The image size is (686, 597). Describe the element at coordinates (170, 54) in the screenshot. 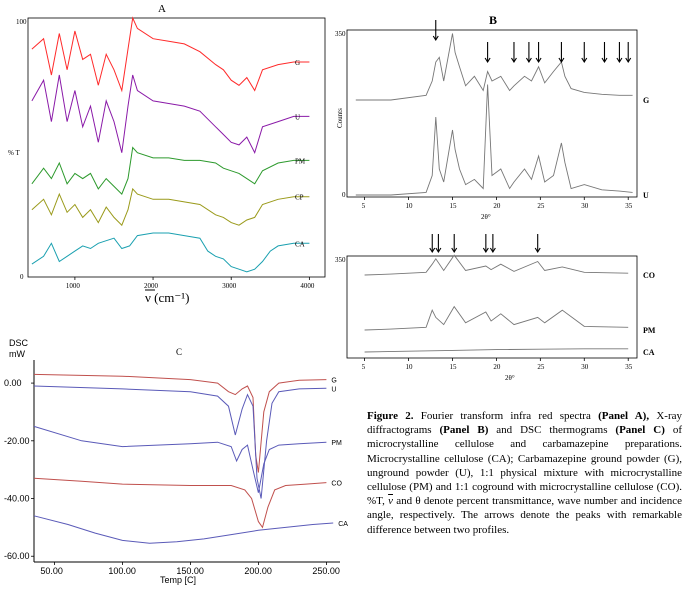

I see `ftir-line-g` at that location.